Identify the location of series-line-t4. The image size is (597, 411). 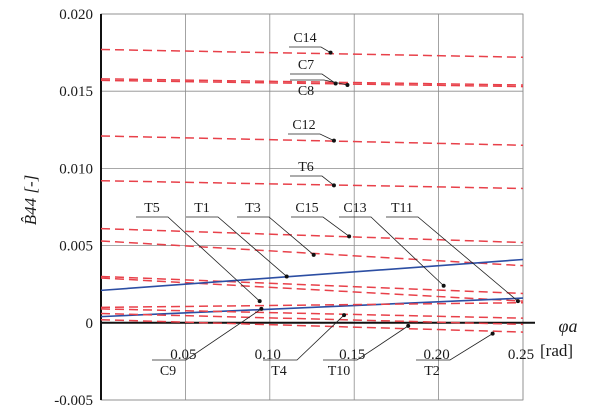
(312, 313).